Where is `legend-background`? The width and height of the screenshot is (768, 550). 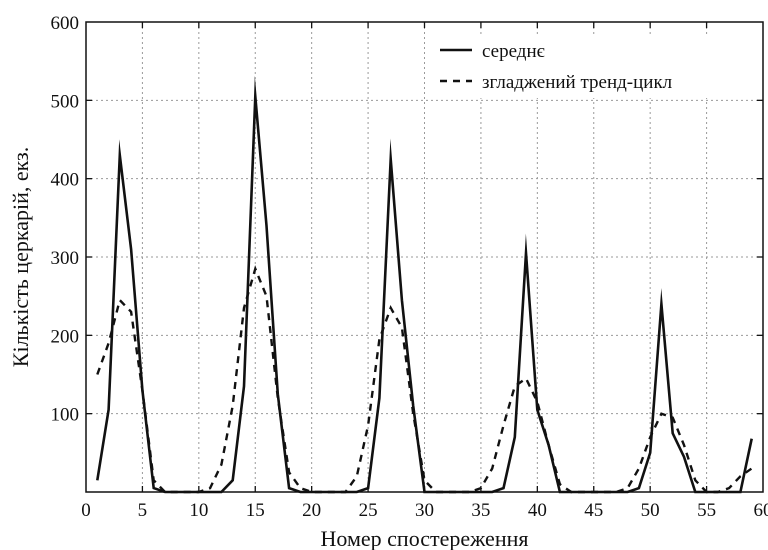 legend-background is located at coordinates (595, 67).